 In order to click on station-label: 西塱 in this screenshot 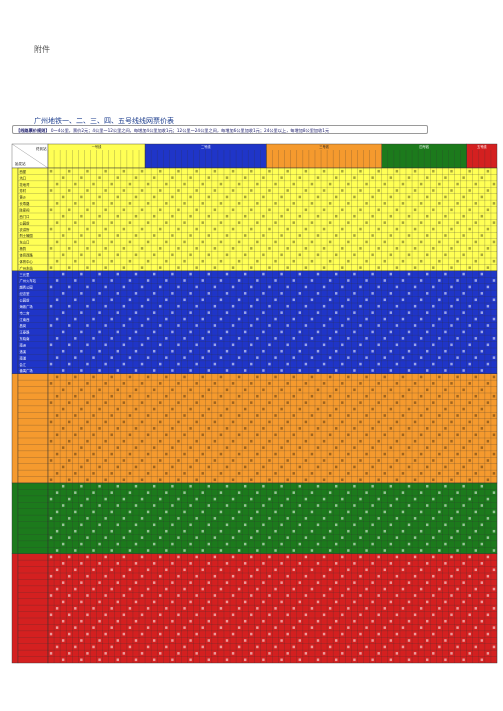, I will do `click(23, 171)`.